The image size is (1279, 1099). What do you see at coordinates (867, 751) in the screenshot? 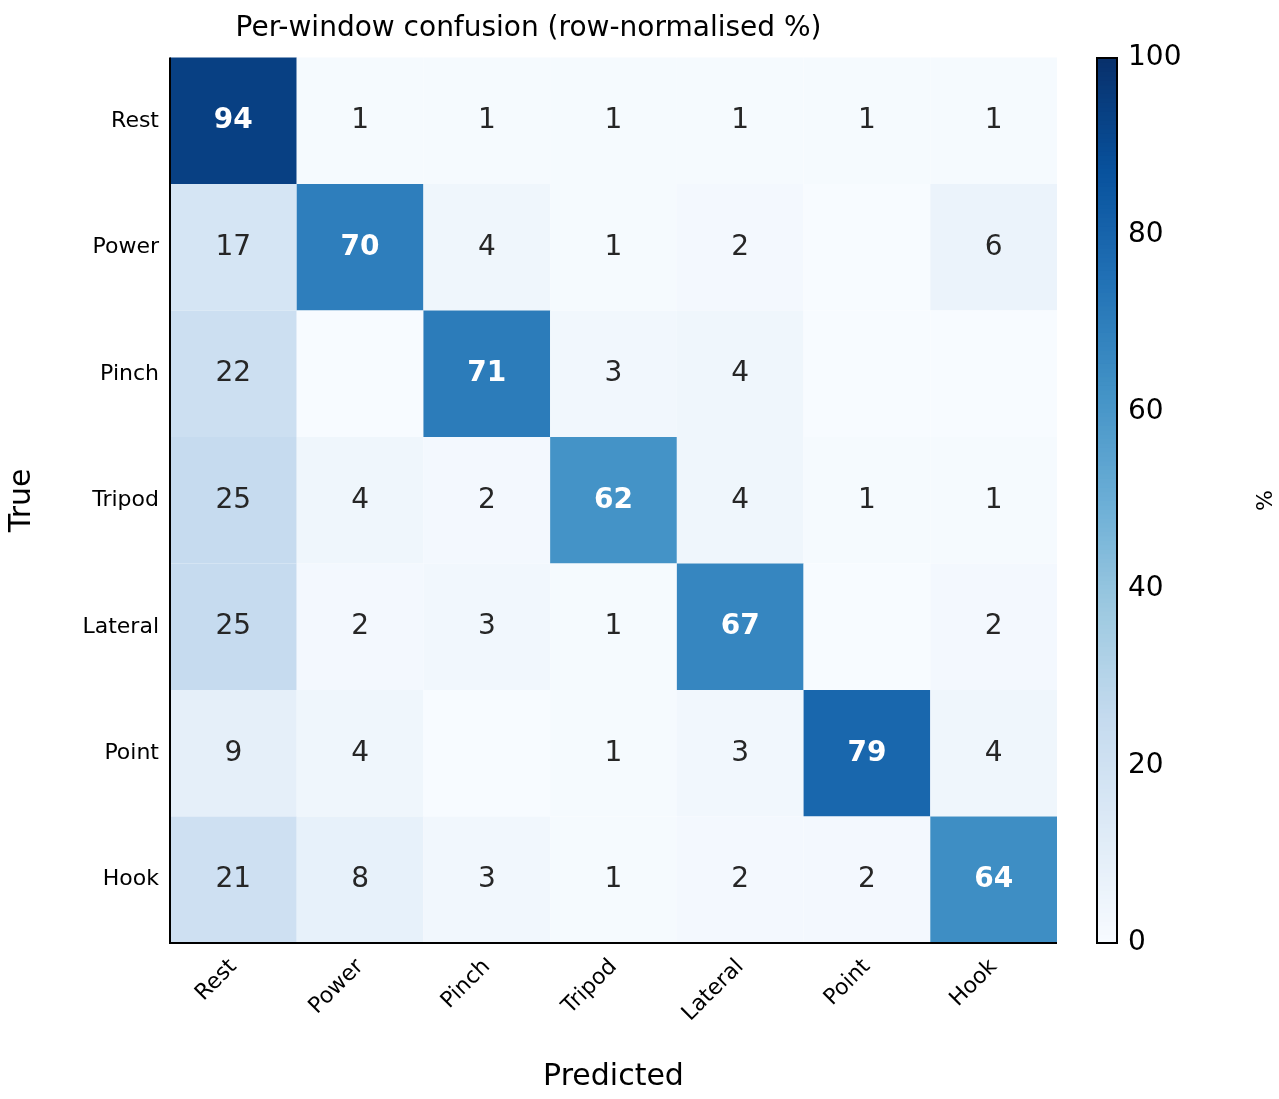
I see `data-label: 79` at bounding box center [867, 751].